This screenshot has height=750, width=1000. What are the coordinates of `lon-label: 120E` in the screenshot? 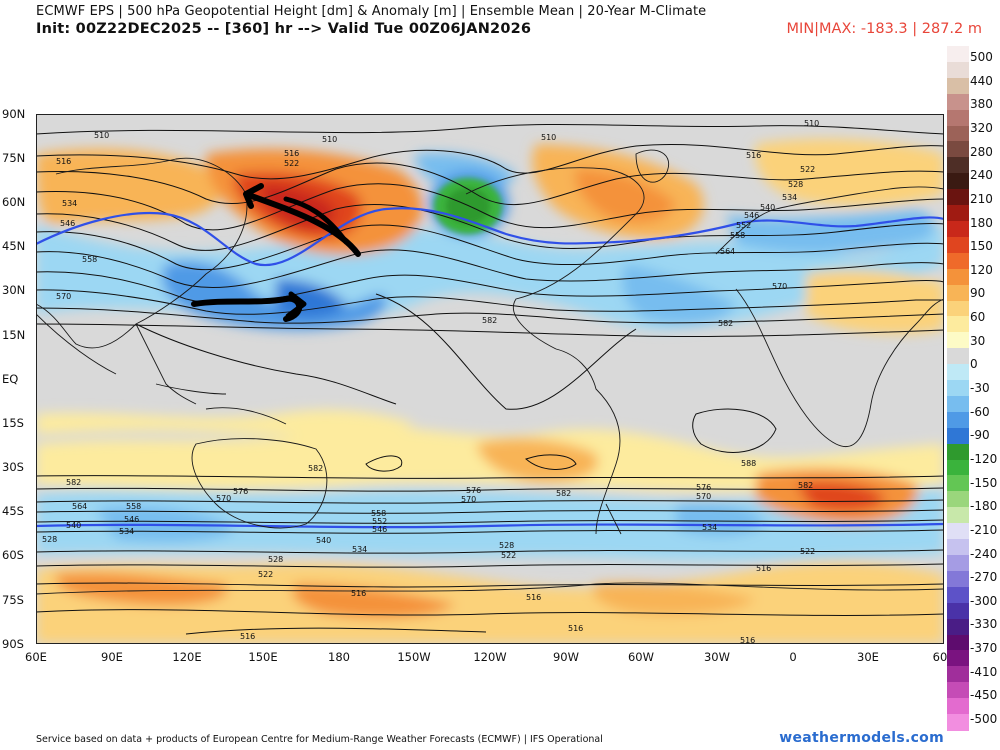 It's located at (187, 657).